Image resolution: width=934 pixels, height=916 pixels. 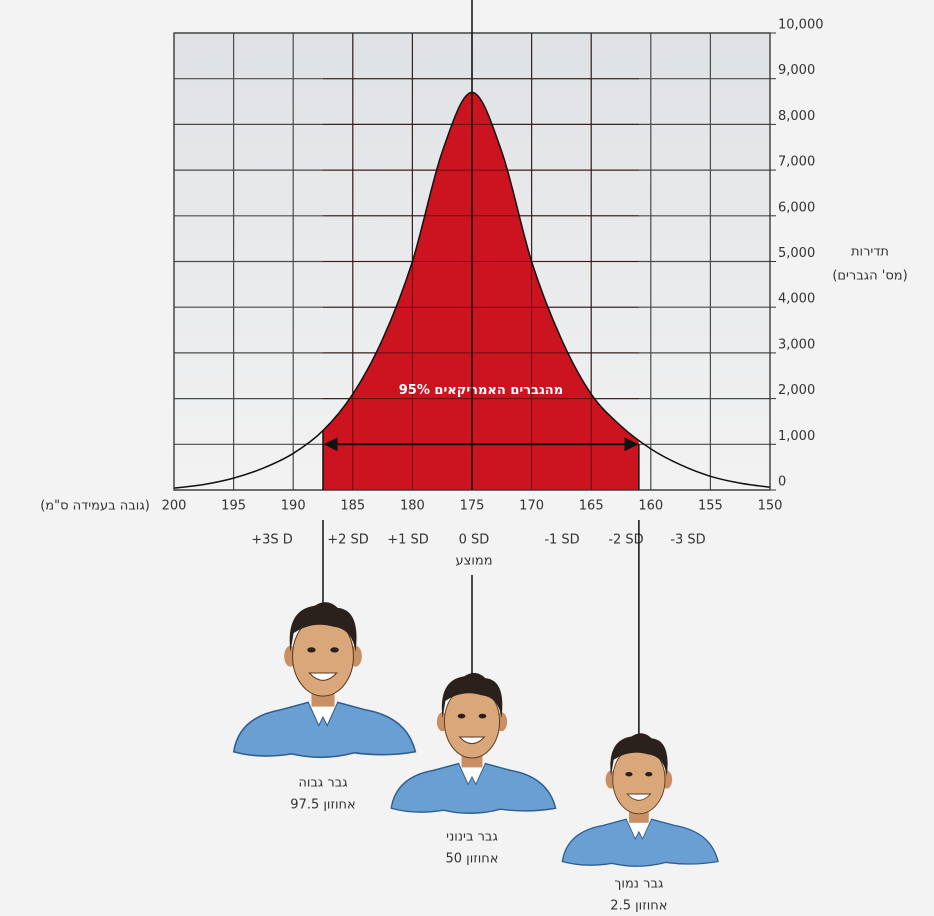 I want to click on sd-label: -2 SD, so click(x=625, y=540).